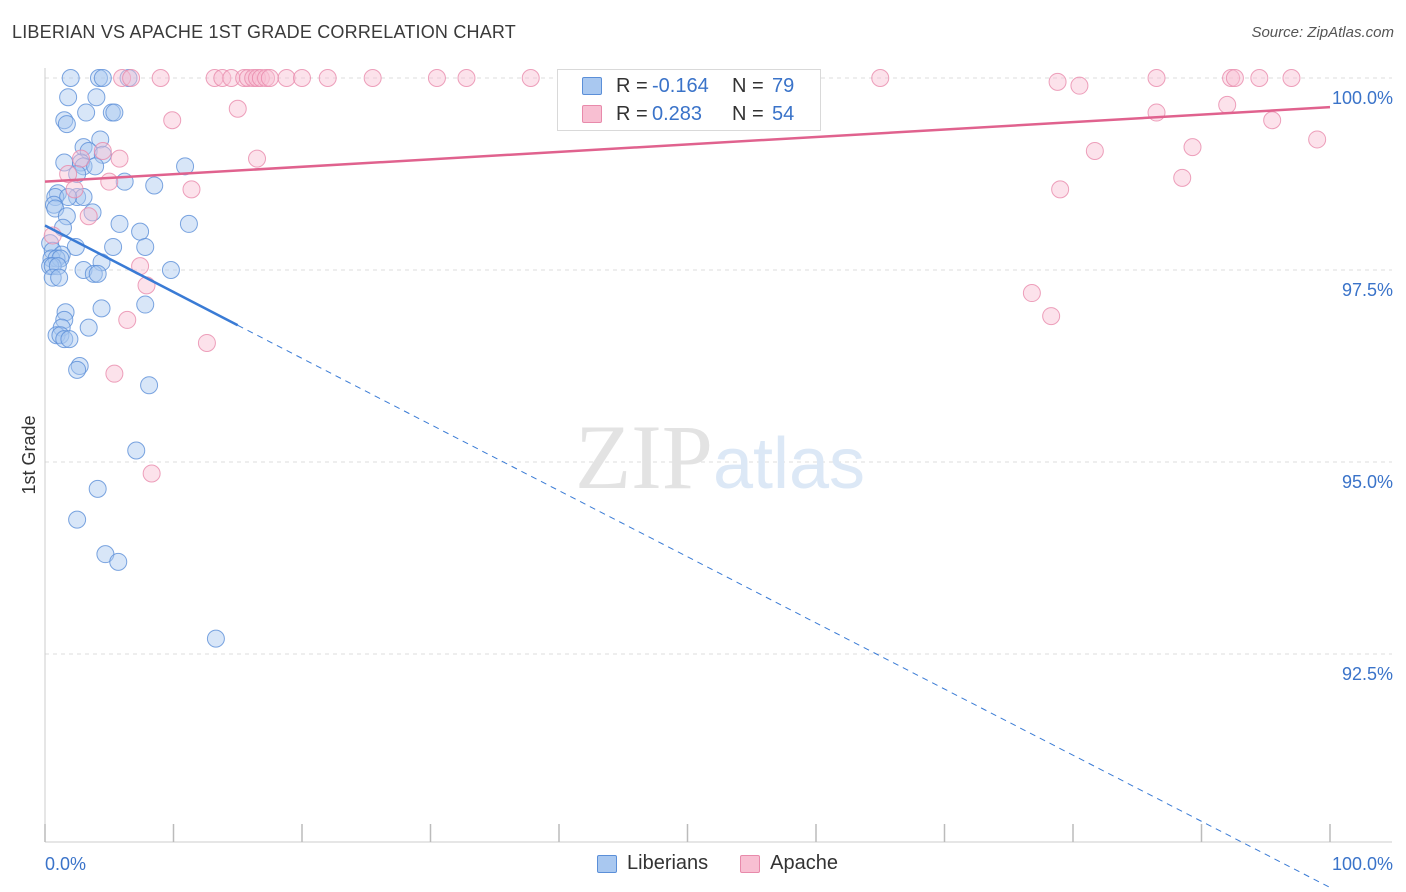 The image size is (1406, 892). I want to click on legend-row-apache: R = 0.283 N = 54, so click(688, 114).